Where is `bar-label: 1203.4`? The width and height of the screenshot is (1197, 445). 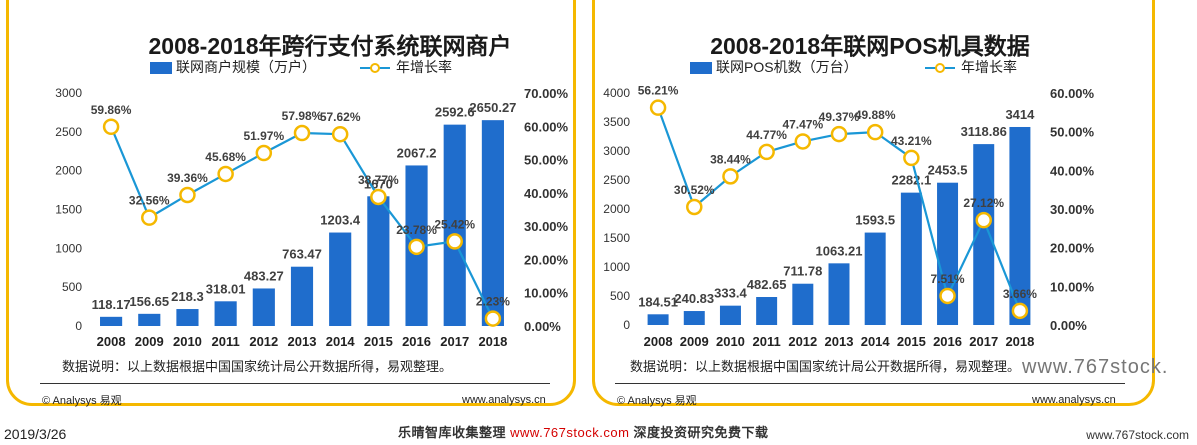 bar-label: 1203.4 is located at coordinates (340, 220).